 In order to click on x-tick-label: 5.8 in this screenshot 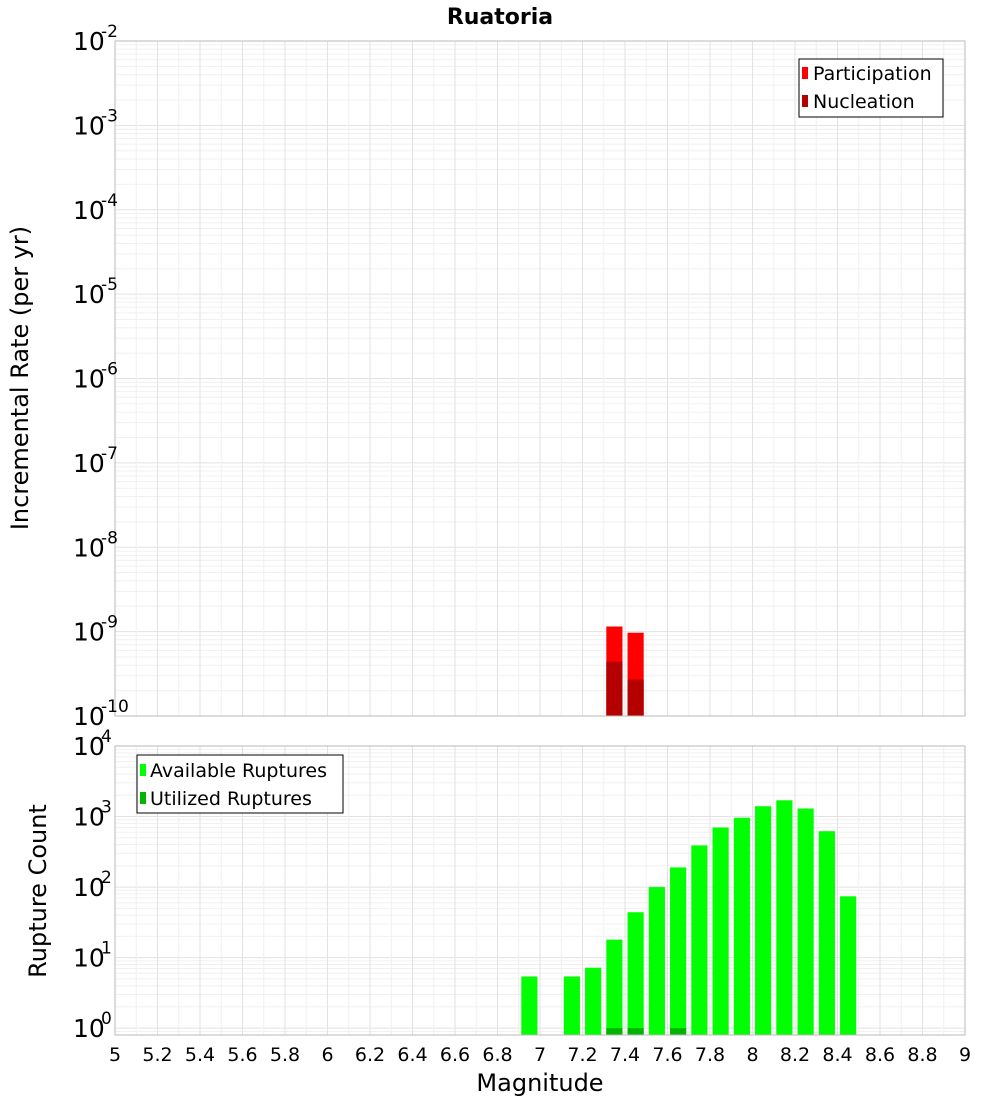, I will do `click(285, 1055)`.